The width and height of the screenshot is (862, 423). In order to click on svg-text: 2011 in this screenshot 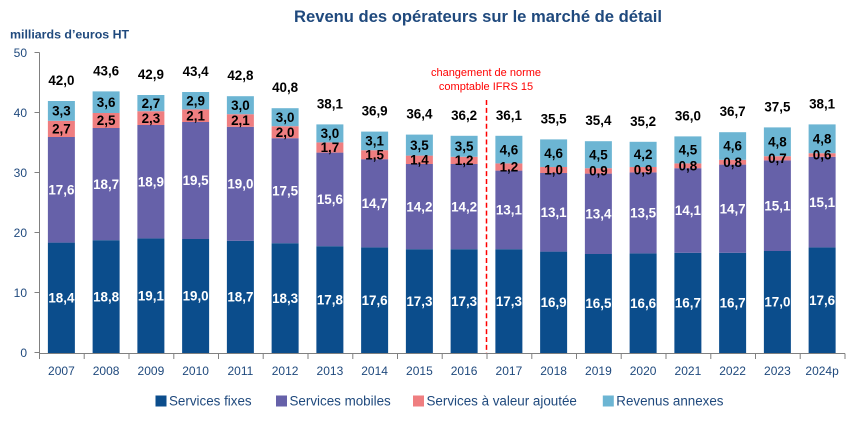, I will do `click(240, 371)`.